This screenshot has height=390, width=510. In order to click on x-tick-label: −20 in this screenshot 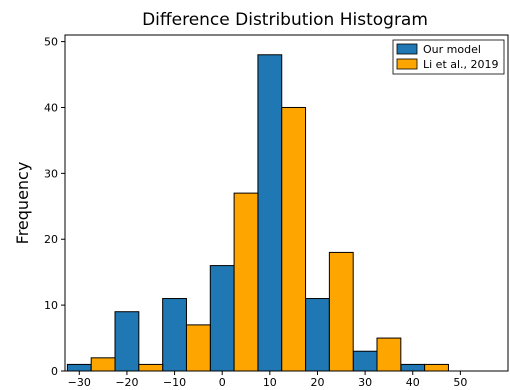, I will do `click(126, 382)`.